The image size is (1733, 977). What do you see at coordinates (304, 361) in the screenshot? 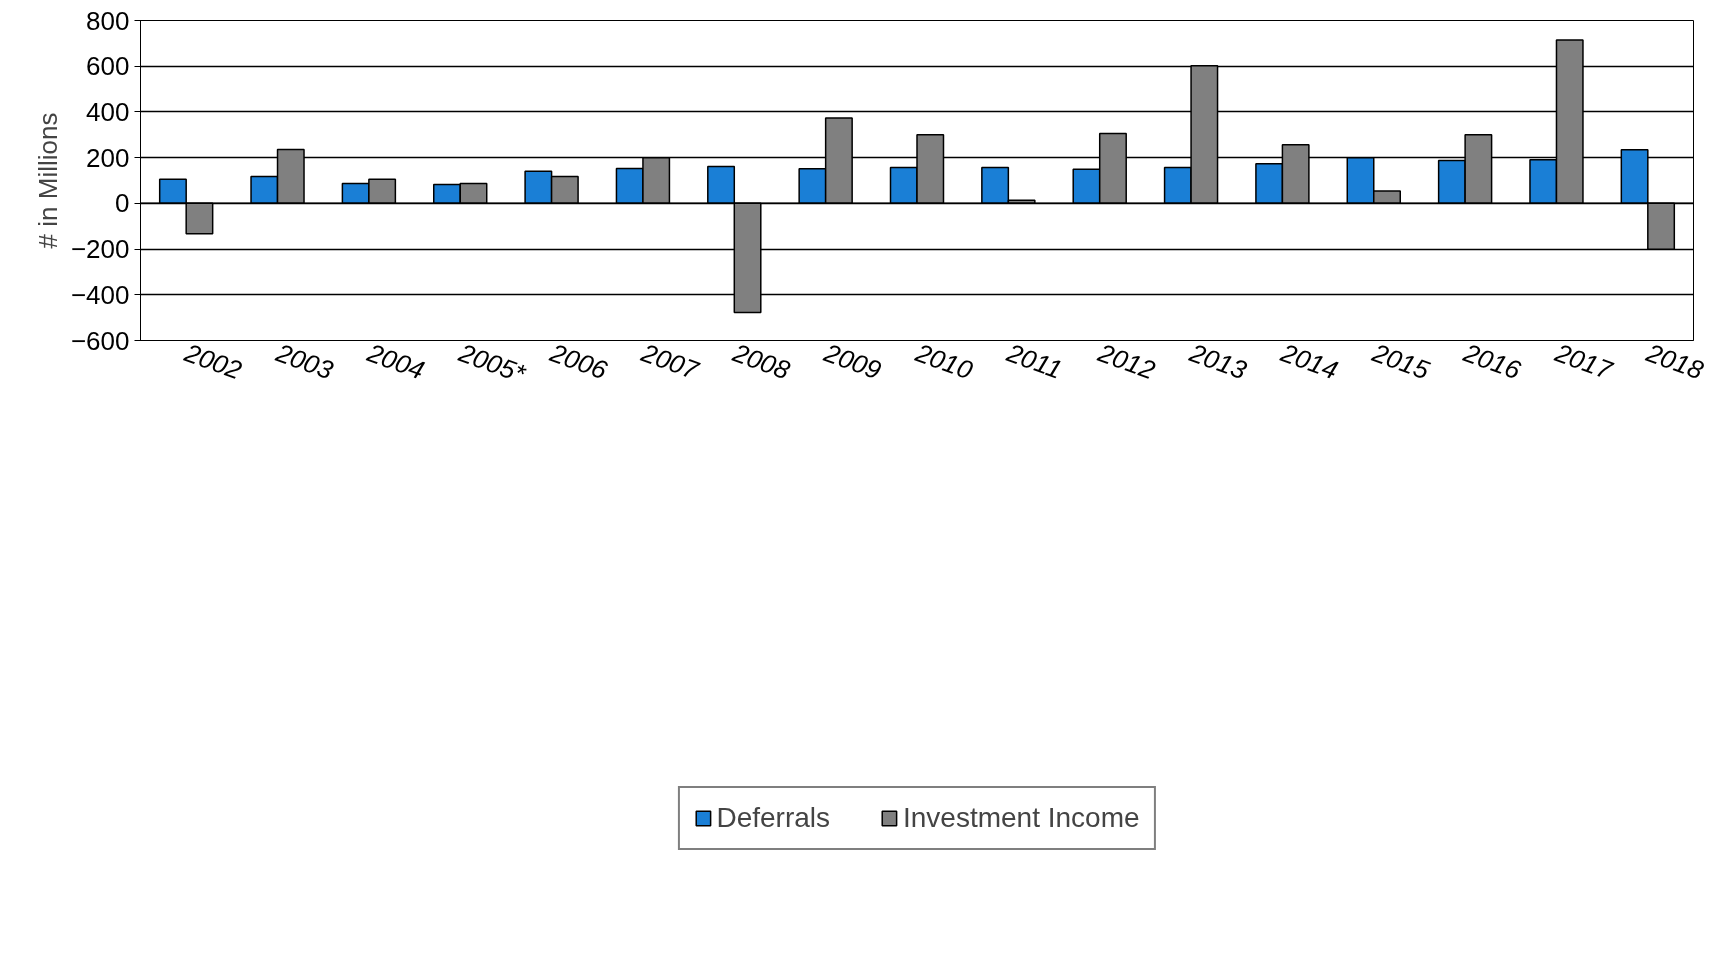
I see `x-tick-label: 2003` at bounding box center [304, 361].